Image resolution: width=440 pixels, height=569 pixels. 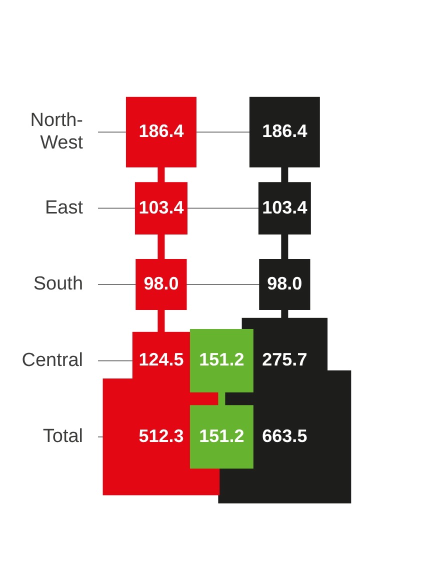 What do you see at coordinates (285, 436) in the screenshot?
I see `data-label: 663.5` at bounding box center [285, 436].